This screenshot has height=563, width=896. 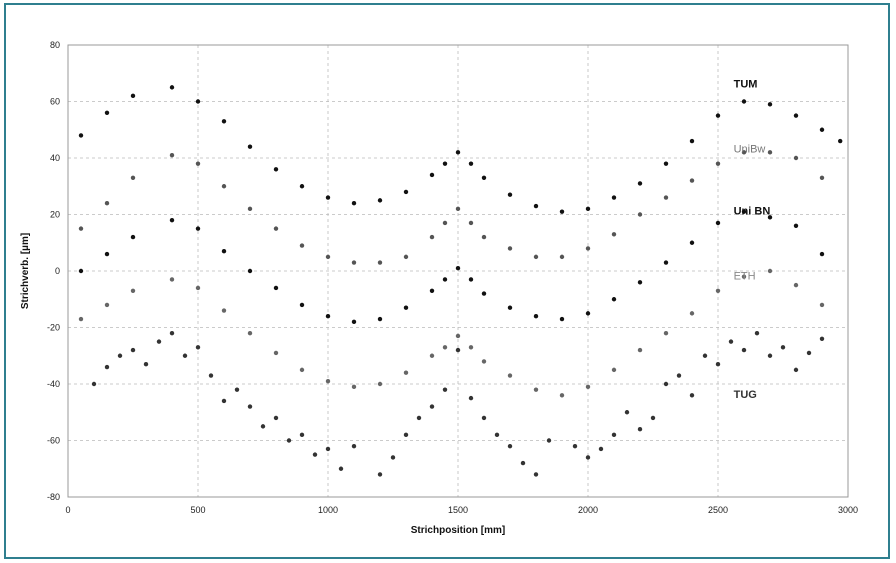 What do you see at coordinates (588, 510) in the screenshot?
I see `x-tick-label: 2000` at bounding box center [588, 510].